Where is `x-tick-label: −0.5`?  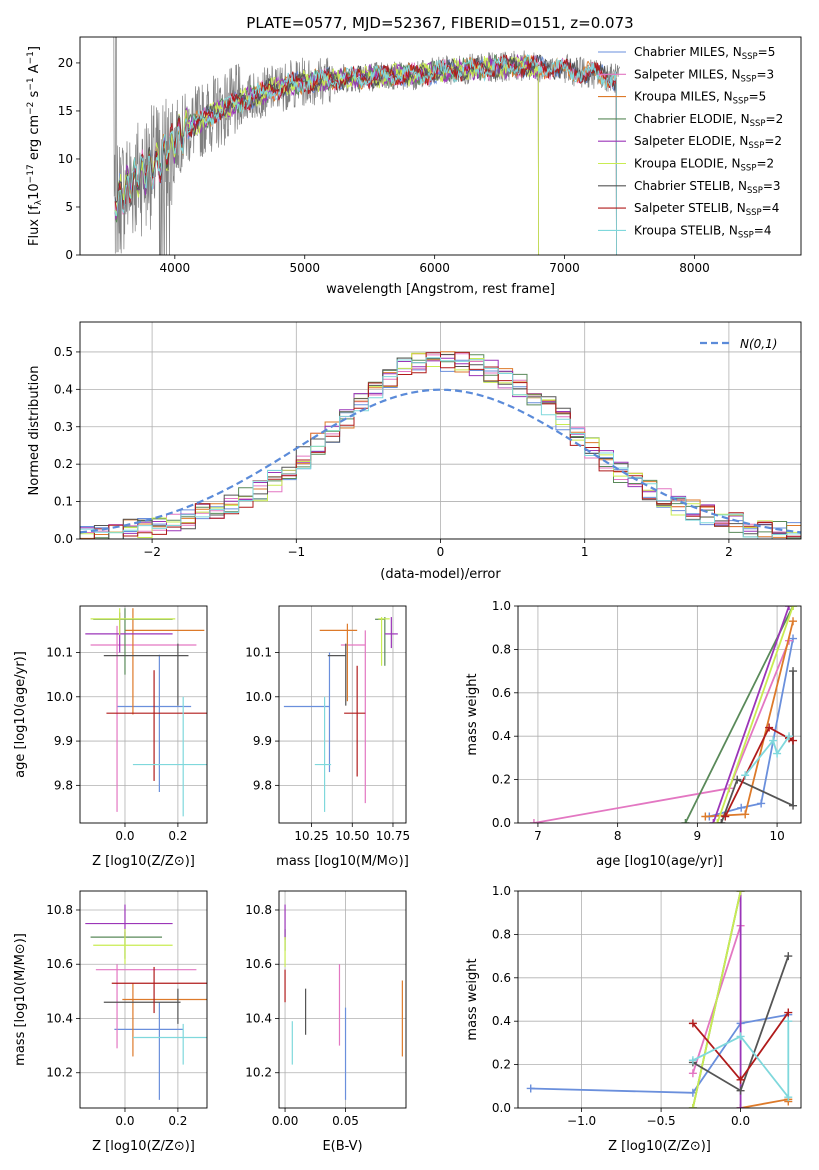
x-tick-label: −0.5 is located at coordinates (661, 1121).